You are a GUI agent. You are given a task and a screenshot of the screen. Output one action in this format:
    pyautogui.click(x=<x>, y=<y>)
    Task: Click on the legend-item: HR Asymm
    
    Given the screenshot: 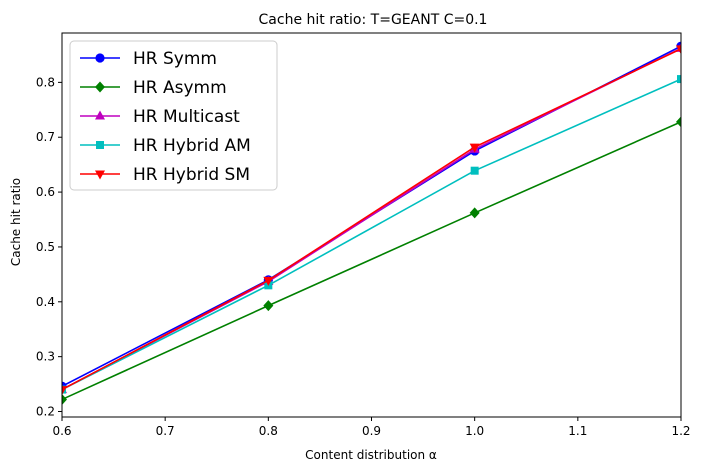 What is the action you would take?
    pyautogui.click(x=153, y=88)
    